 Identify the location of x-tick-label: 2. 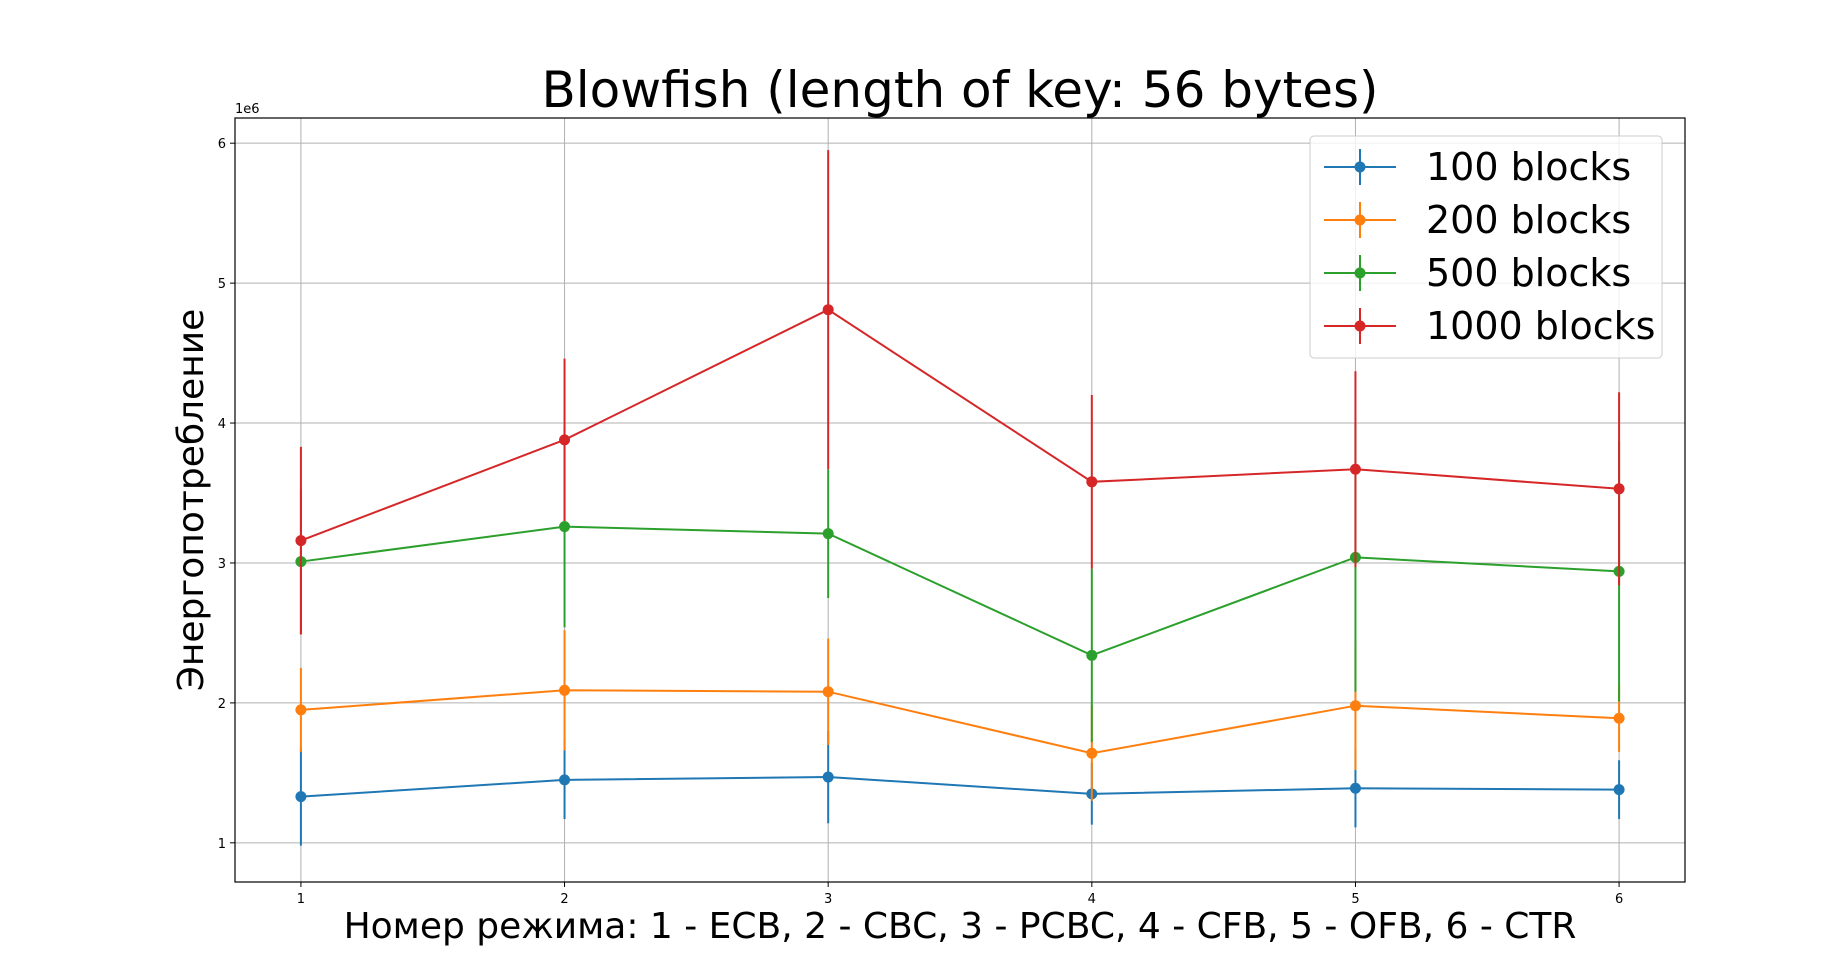
(564, 899).